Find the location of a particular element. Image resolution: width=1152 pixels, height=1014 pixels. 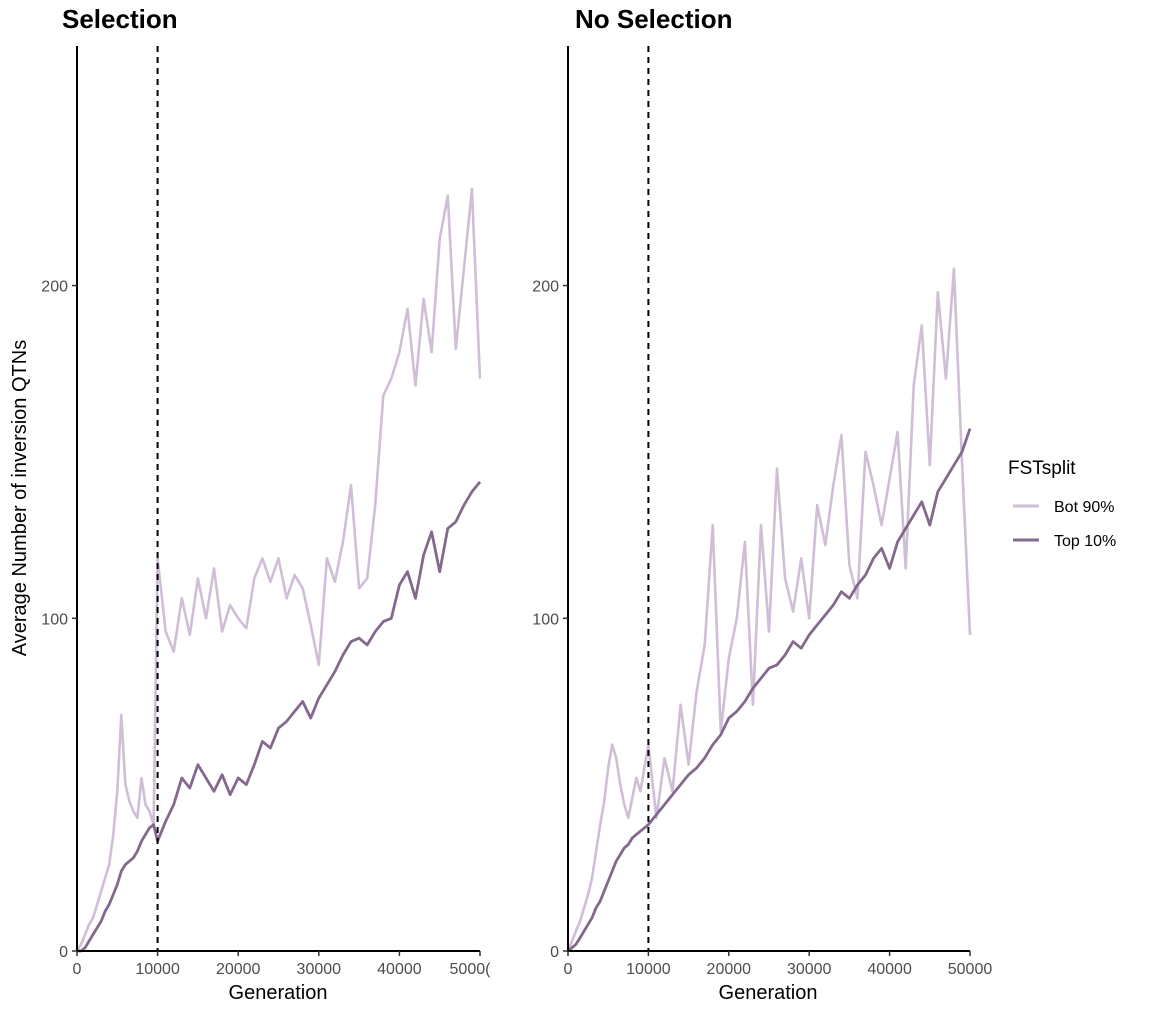

legend: FSTsplit Bot 90% Top 10% is located at coordinates (1062, 504).